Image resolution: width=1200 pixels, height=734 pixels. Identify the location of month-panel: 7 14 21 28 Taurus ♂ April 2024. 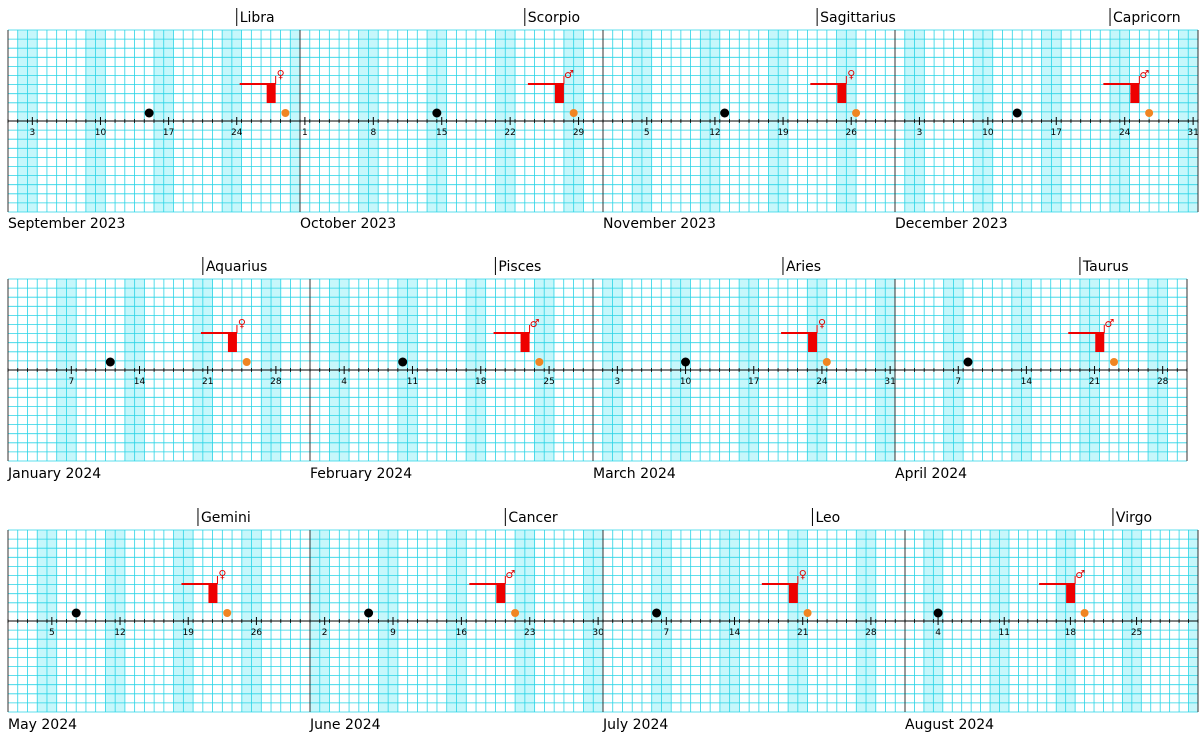
(1041, 369).